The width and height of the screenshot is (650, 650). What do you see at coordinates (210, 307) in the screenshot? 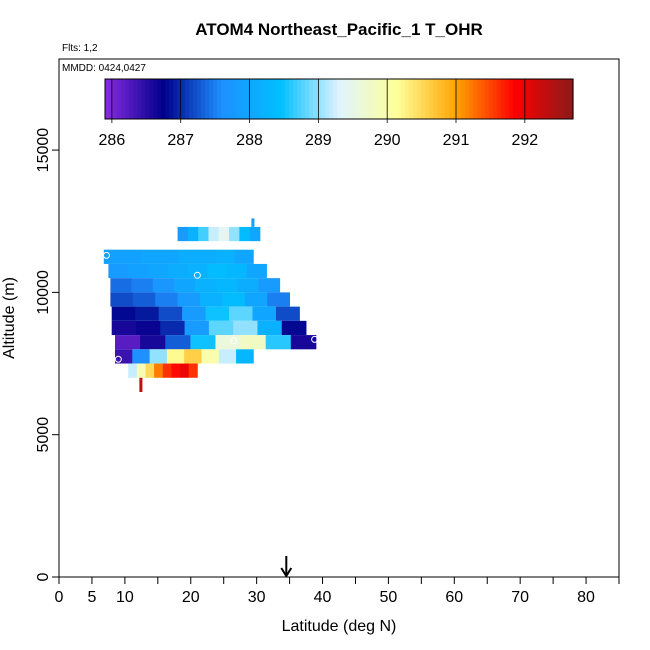
I see `data-markers` at bounding box center [210, 307].